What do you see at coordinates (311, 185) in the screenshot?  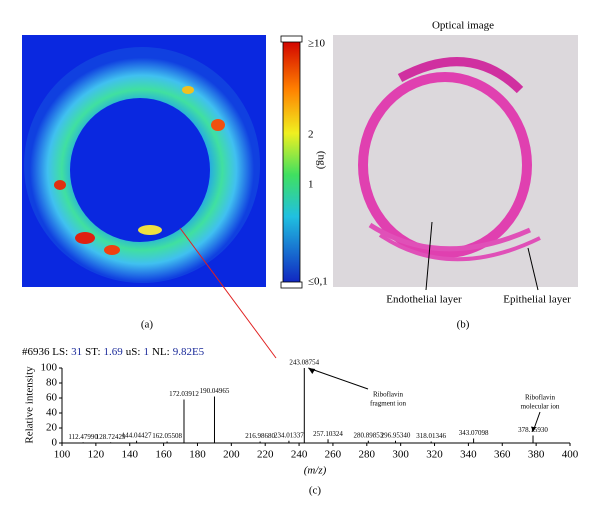 I see `colorbar-label: 1` at bounding box center [311, 185].